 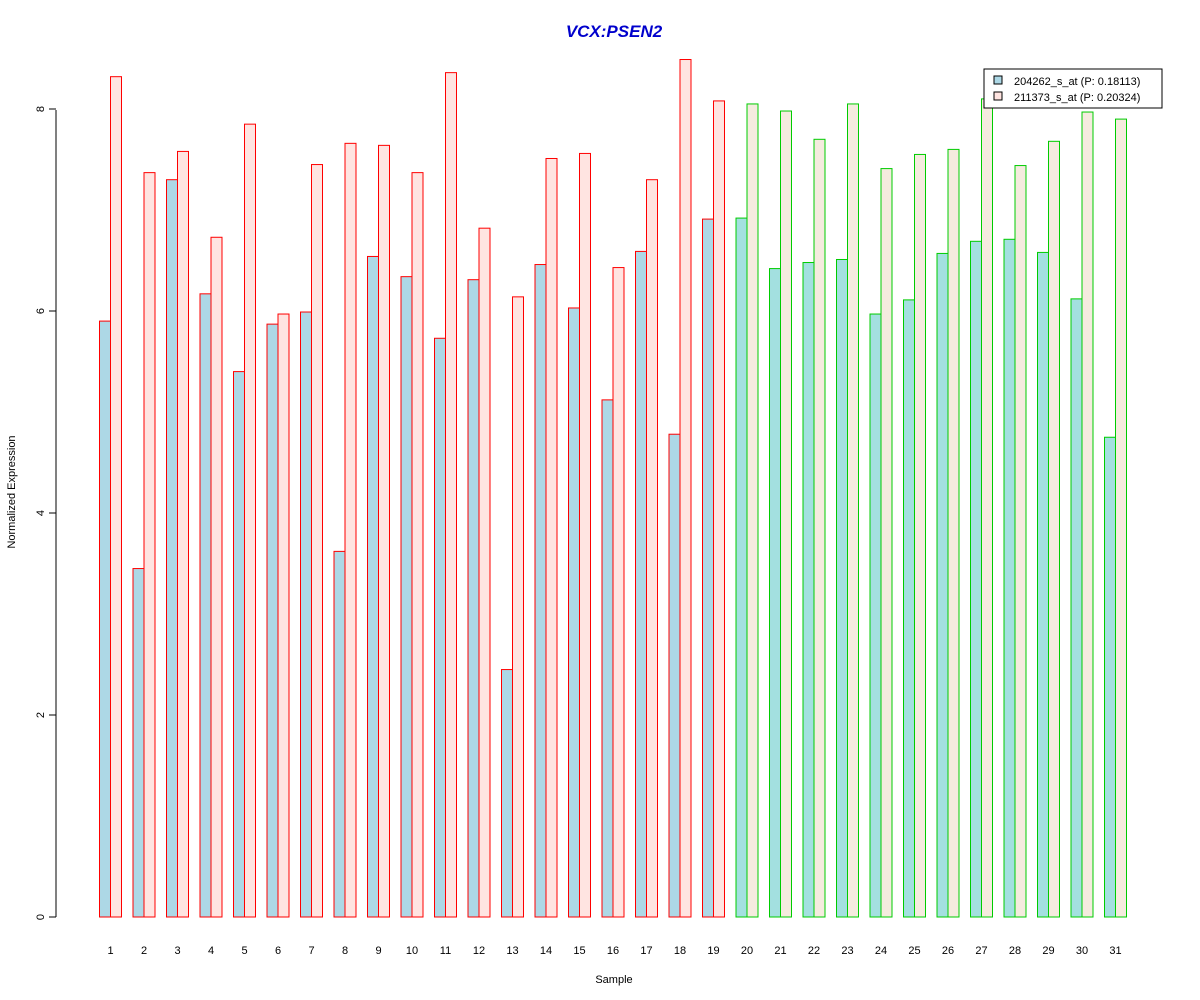 I want to click on x-tick-label-27: 27, so click(x=981, y=951).